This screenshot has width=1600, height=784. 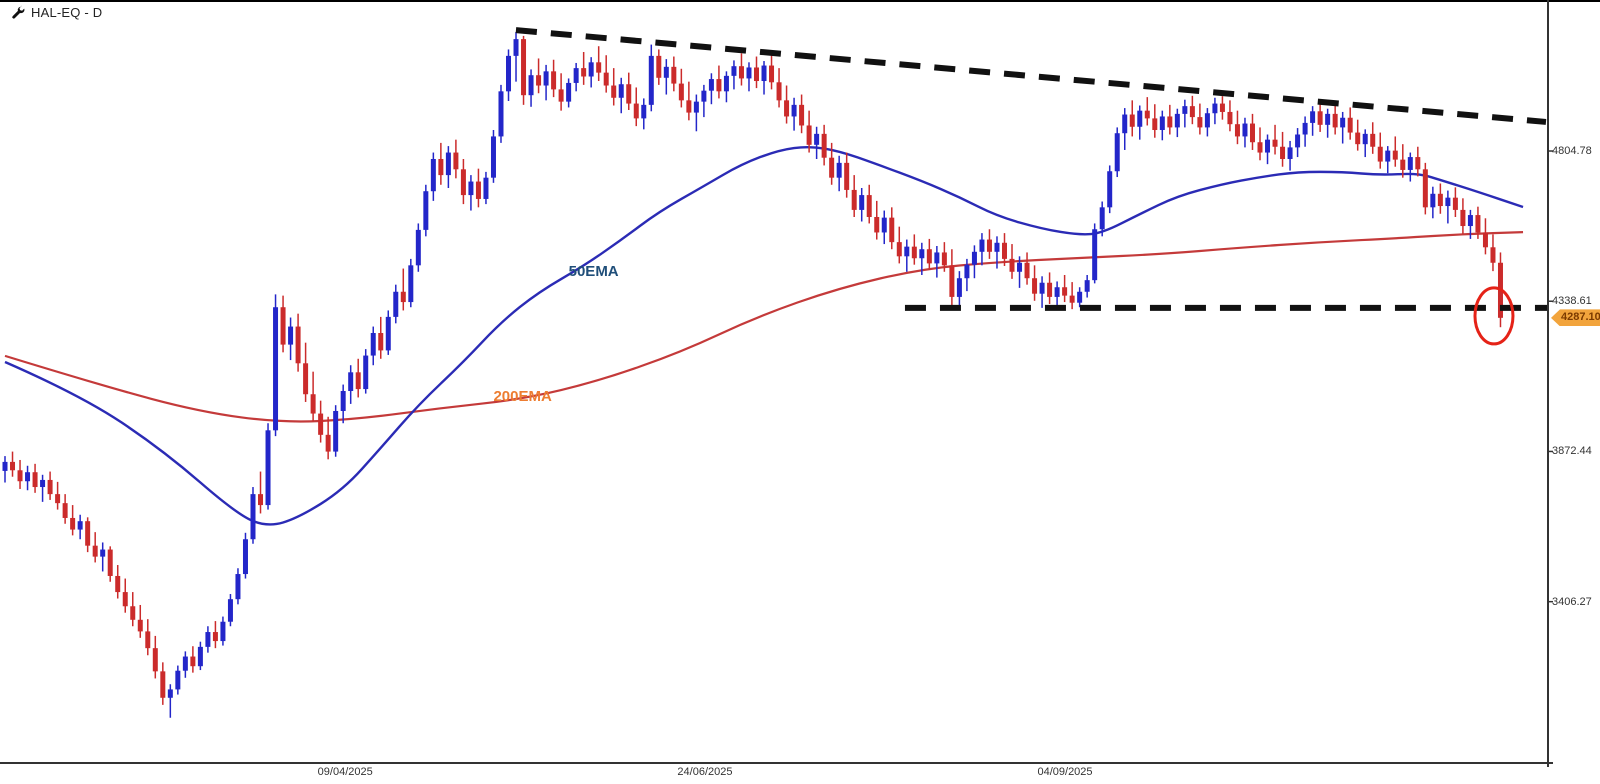 I want to click on window-top-edge, so click(x=800, y=1).